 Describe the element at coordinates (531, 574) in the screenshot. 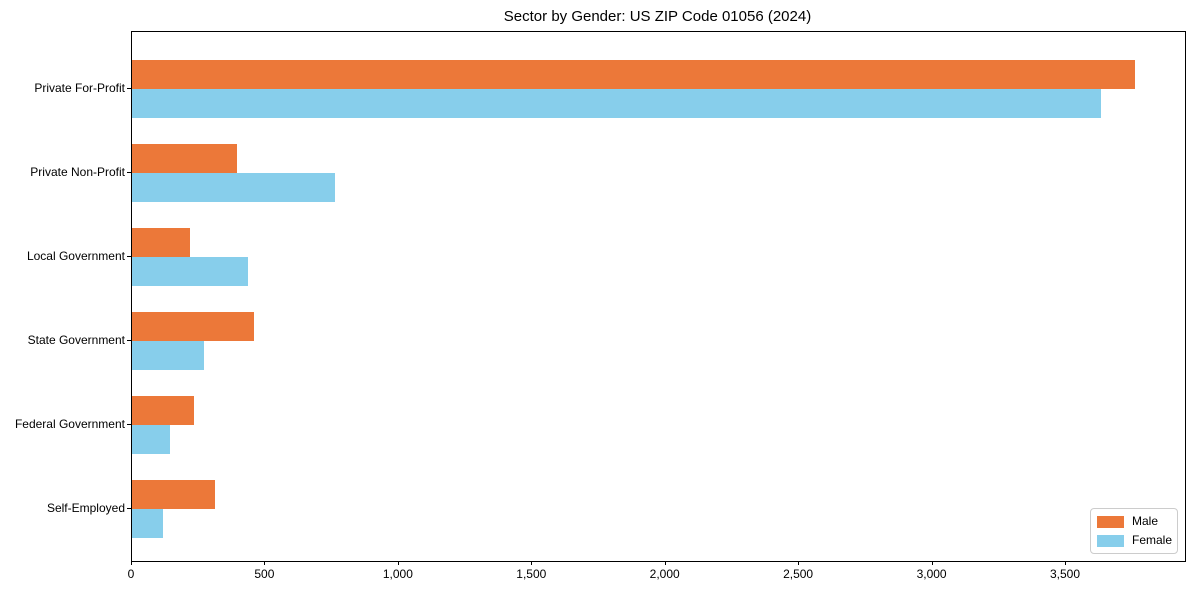

I see `x-tick-label-1-500: 1,500` at that location.